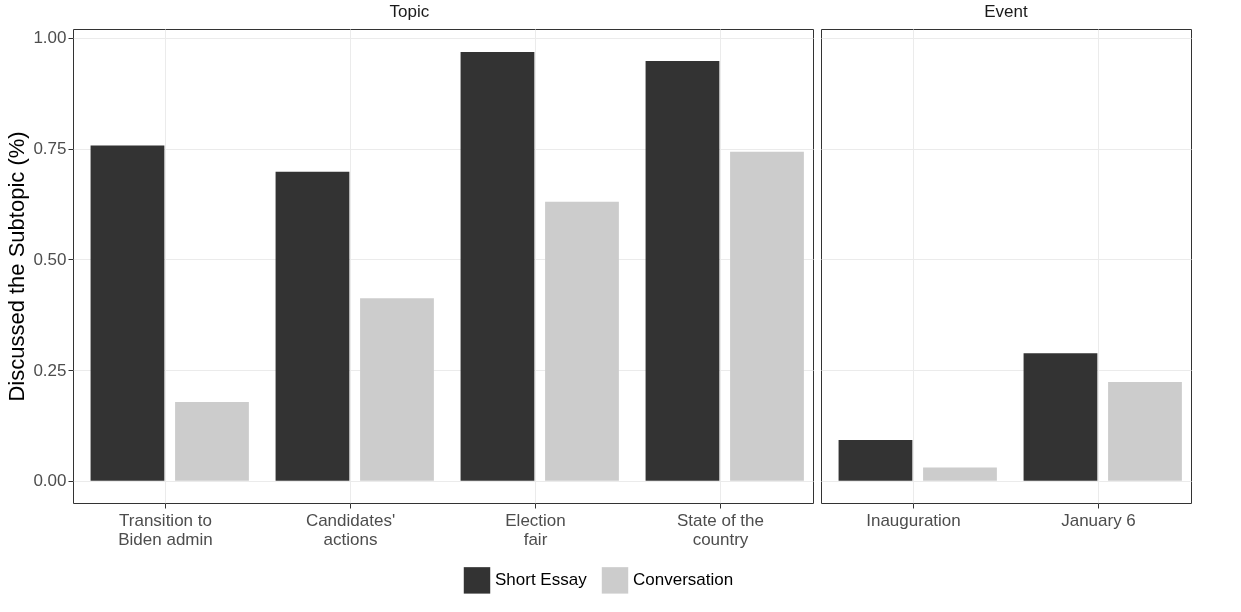 This screenshot has height=612, width=1241. What do you see at coordinates (913, 520) in the screenshot?
I see `x-tick-label: Inauguration` at bounding box center [913, 520].